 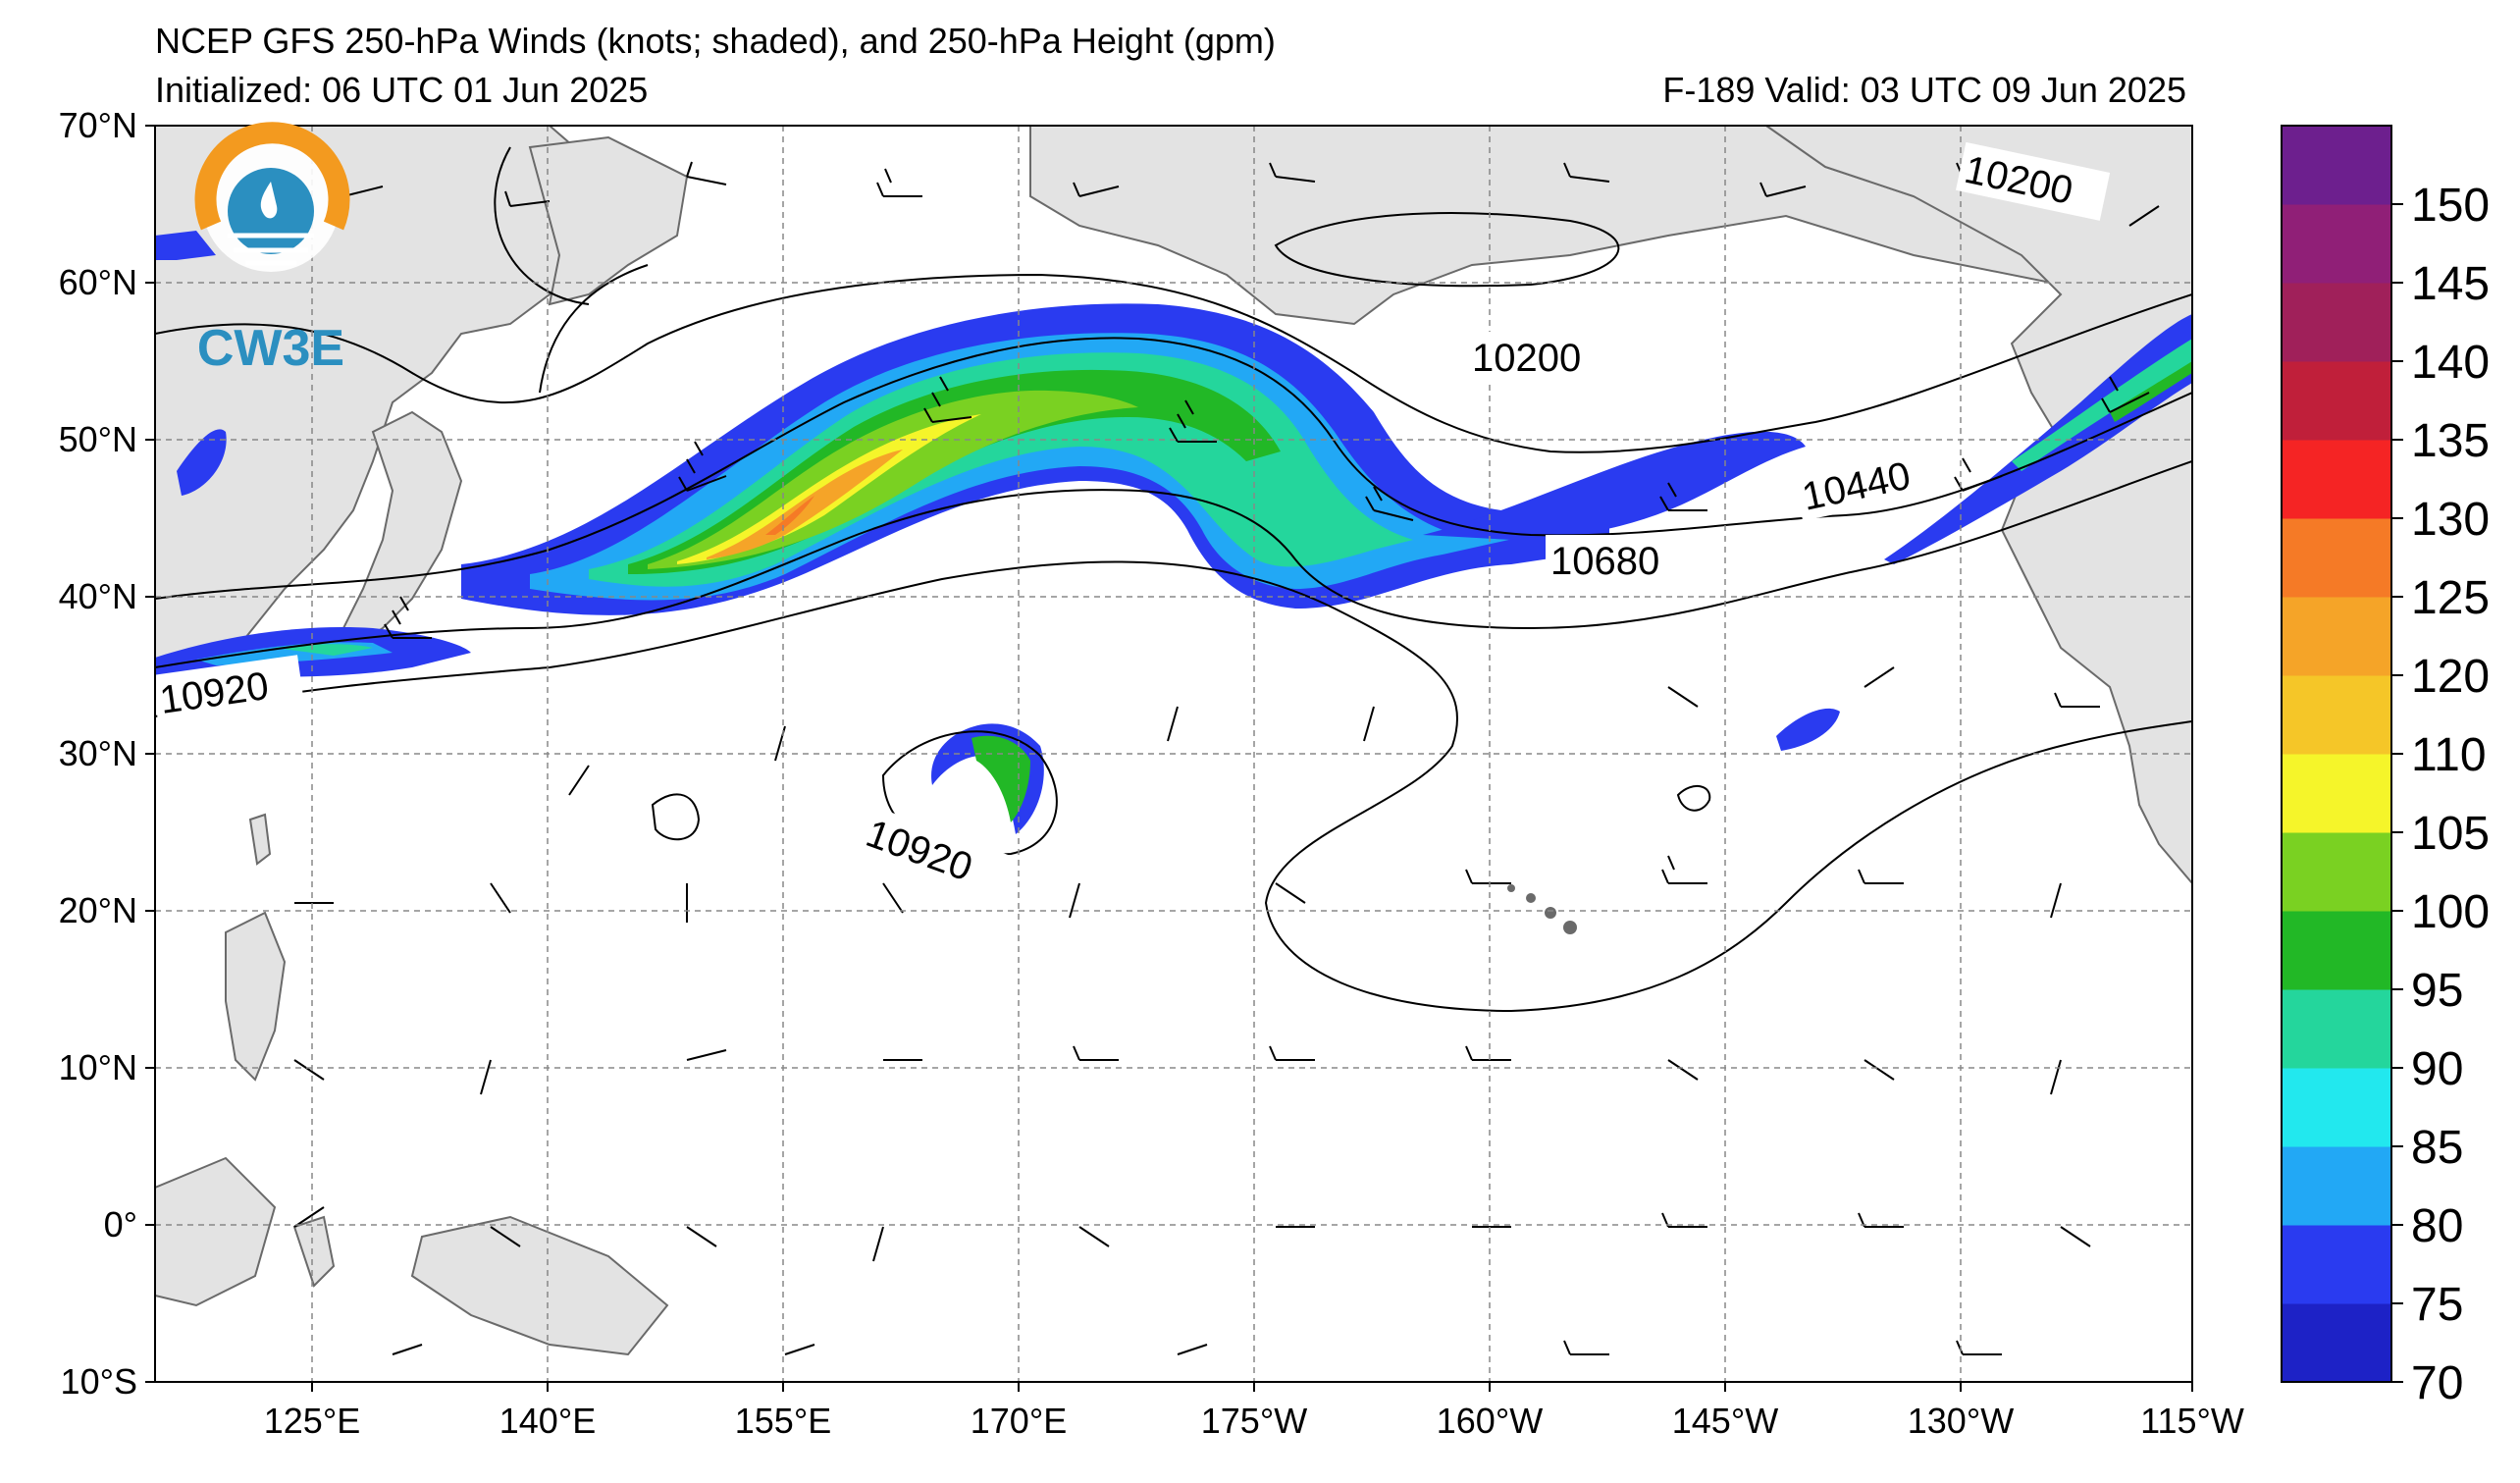 What do you see at coordinates (2450, 363) in the screenshot?
I see `colorbar-tick-label: 140` at bounding box center [2450, 363].